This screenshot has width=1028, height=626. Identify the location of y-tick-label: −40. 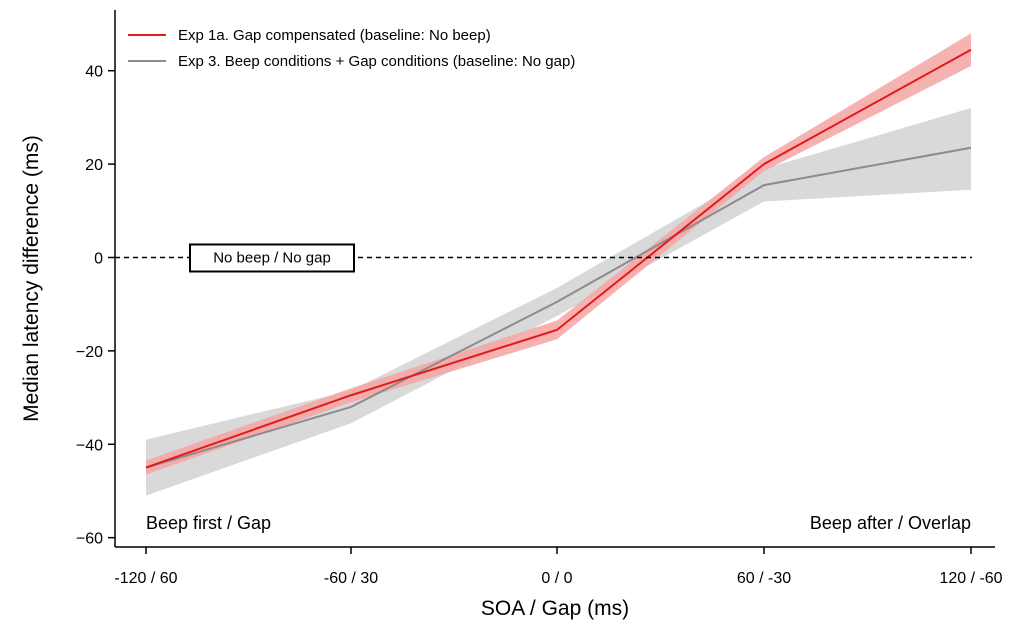
(89, 445).